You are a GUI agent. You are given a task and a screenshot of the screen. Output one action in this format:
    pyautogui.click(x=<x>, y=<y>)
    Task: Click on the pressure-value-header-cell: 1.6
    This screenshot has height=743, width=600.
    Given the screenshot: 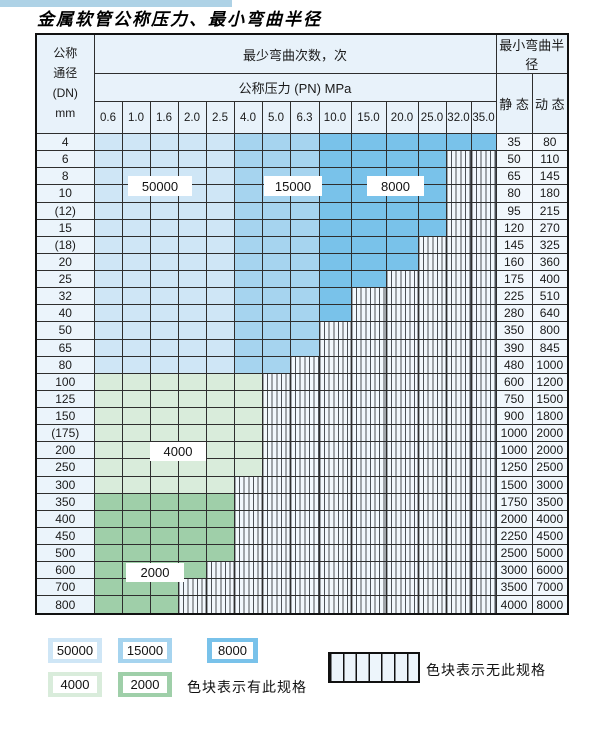 What is the action you would take?
    pyautogui.click(x=164, y=117)
    